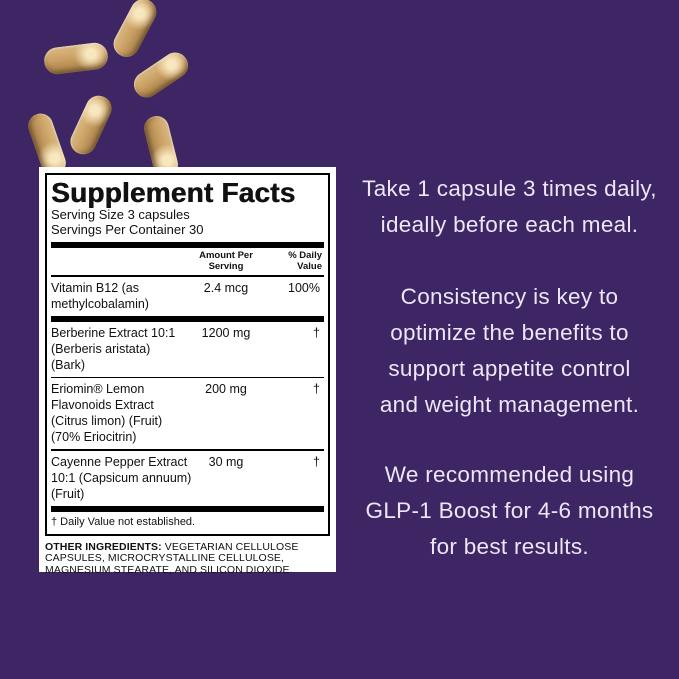 The width and height of the screenshot is (679, 679). Describe the element at coordinates (123, 521) in the screenshot. I see `daily-value-footnote: † Daily Value not established.` at that location.